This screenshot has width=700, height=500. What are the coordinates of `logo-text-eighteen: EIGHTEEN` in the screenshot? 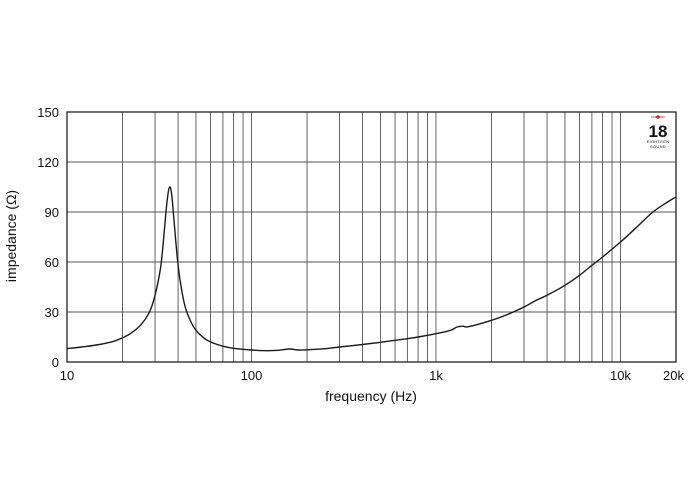 It's located at (658, 141).